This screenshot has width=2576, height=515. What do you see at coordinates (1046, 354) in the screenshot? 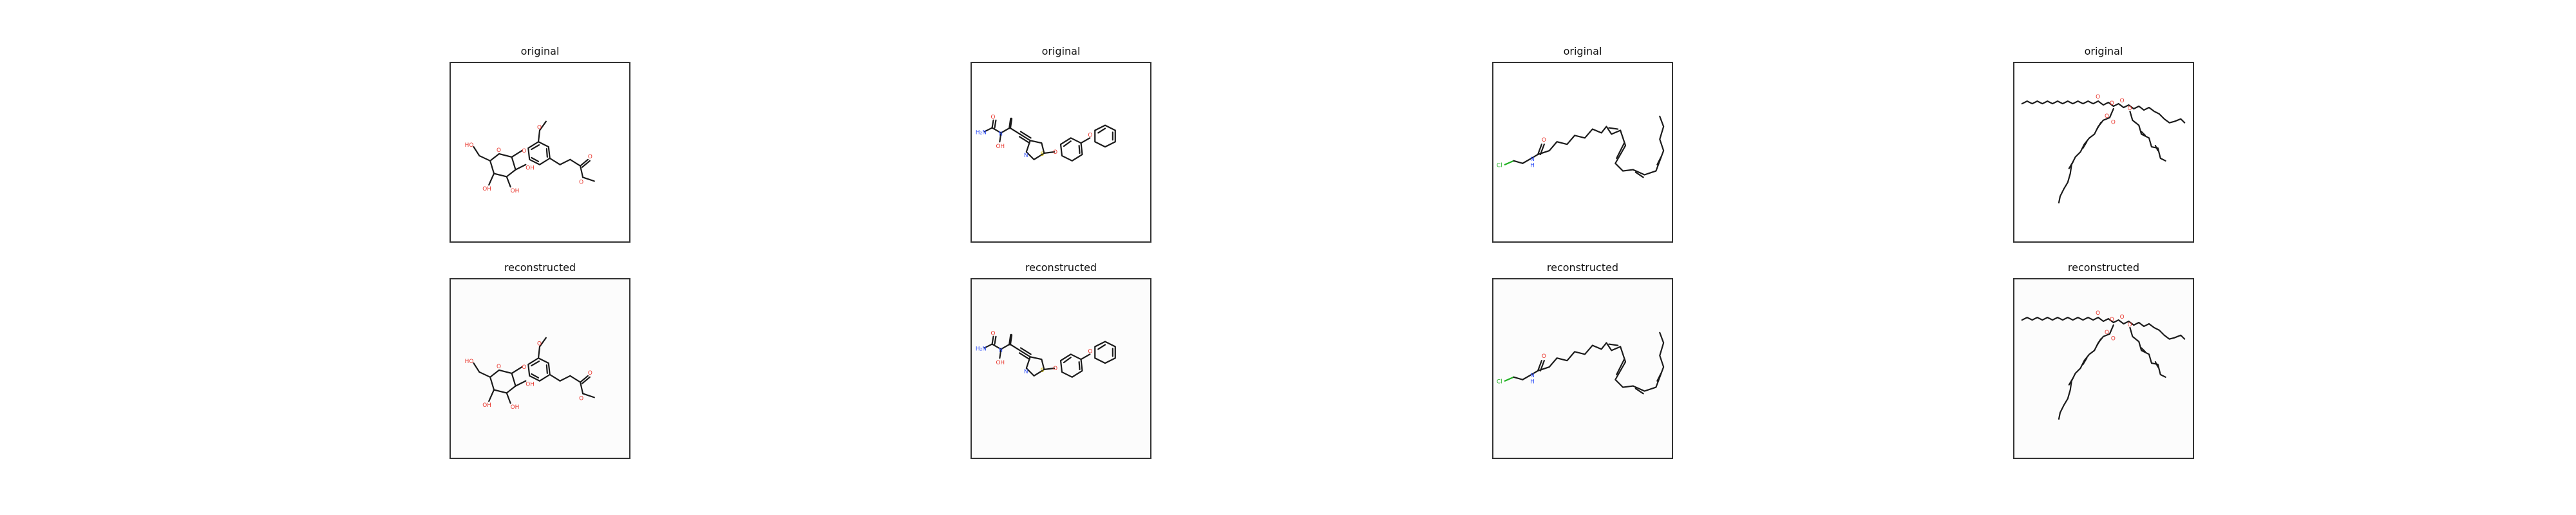
I see `molecule-2-reconstructed: O N OH H₂N N S O O` at bounding box center [1046, 354].